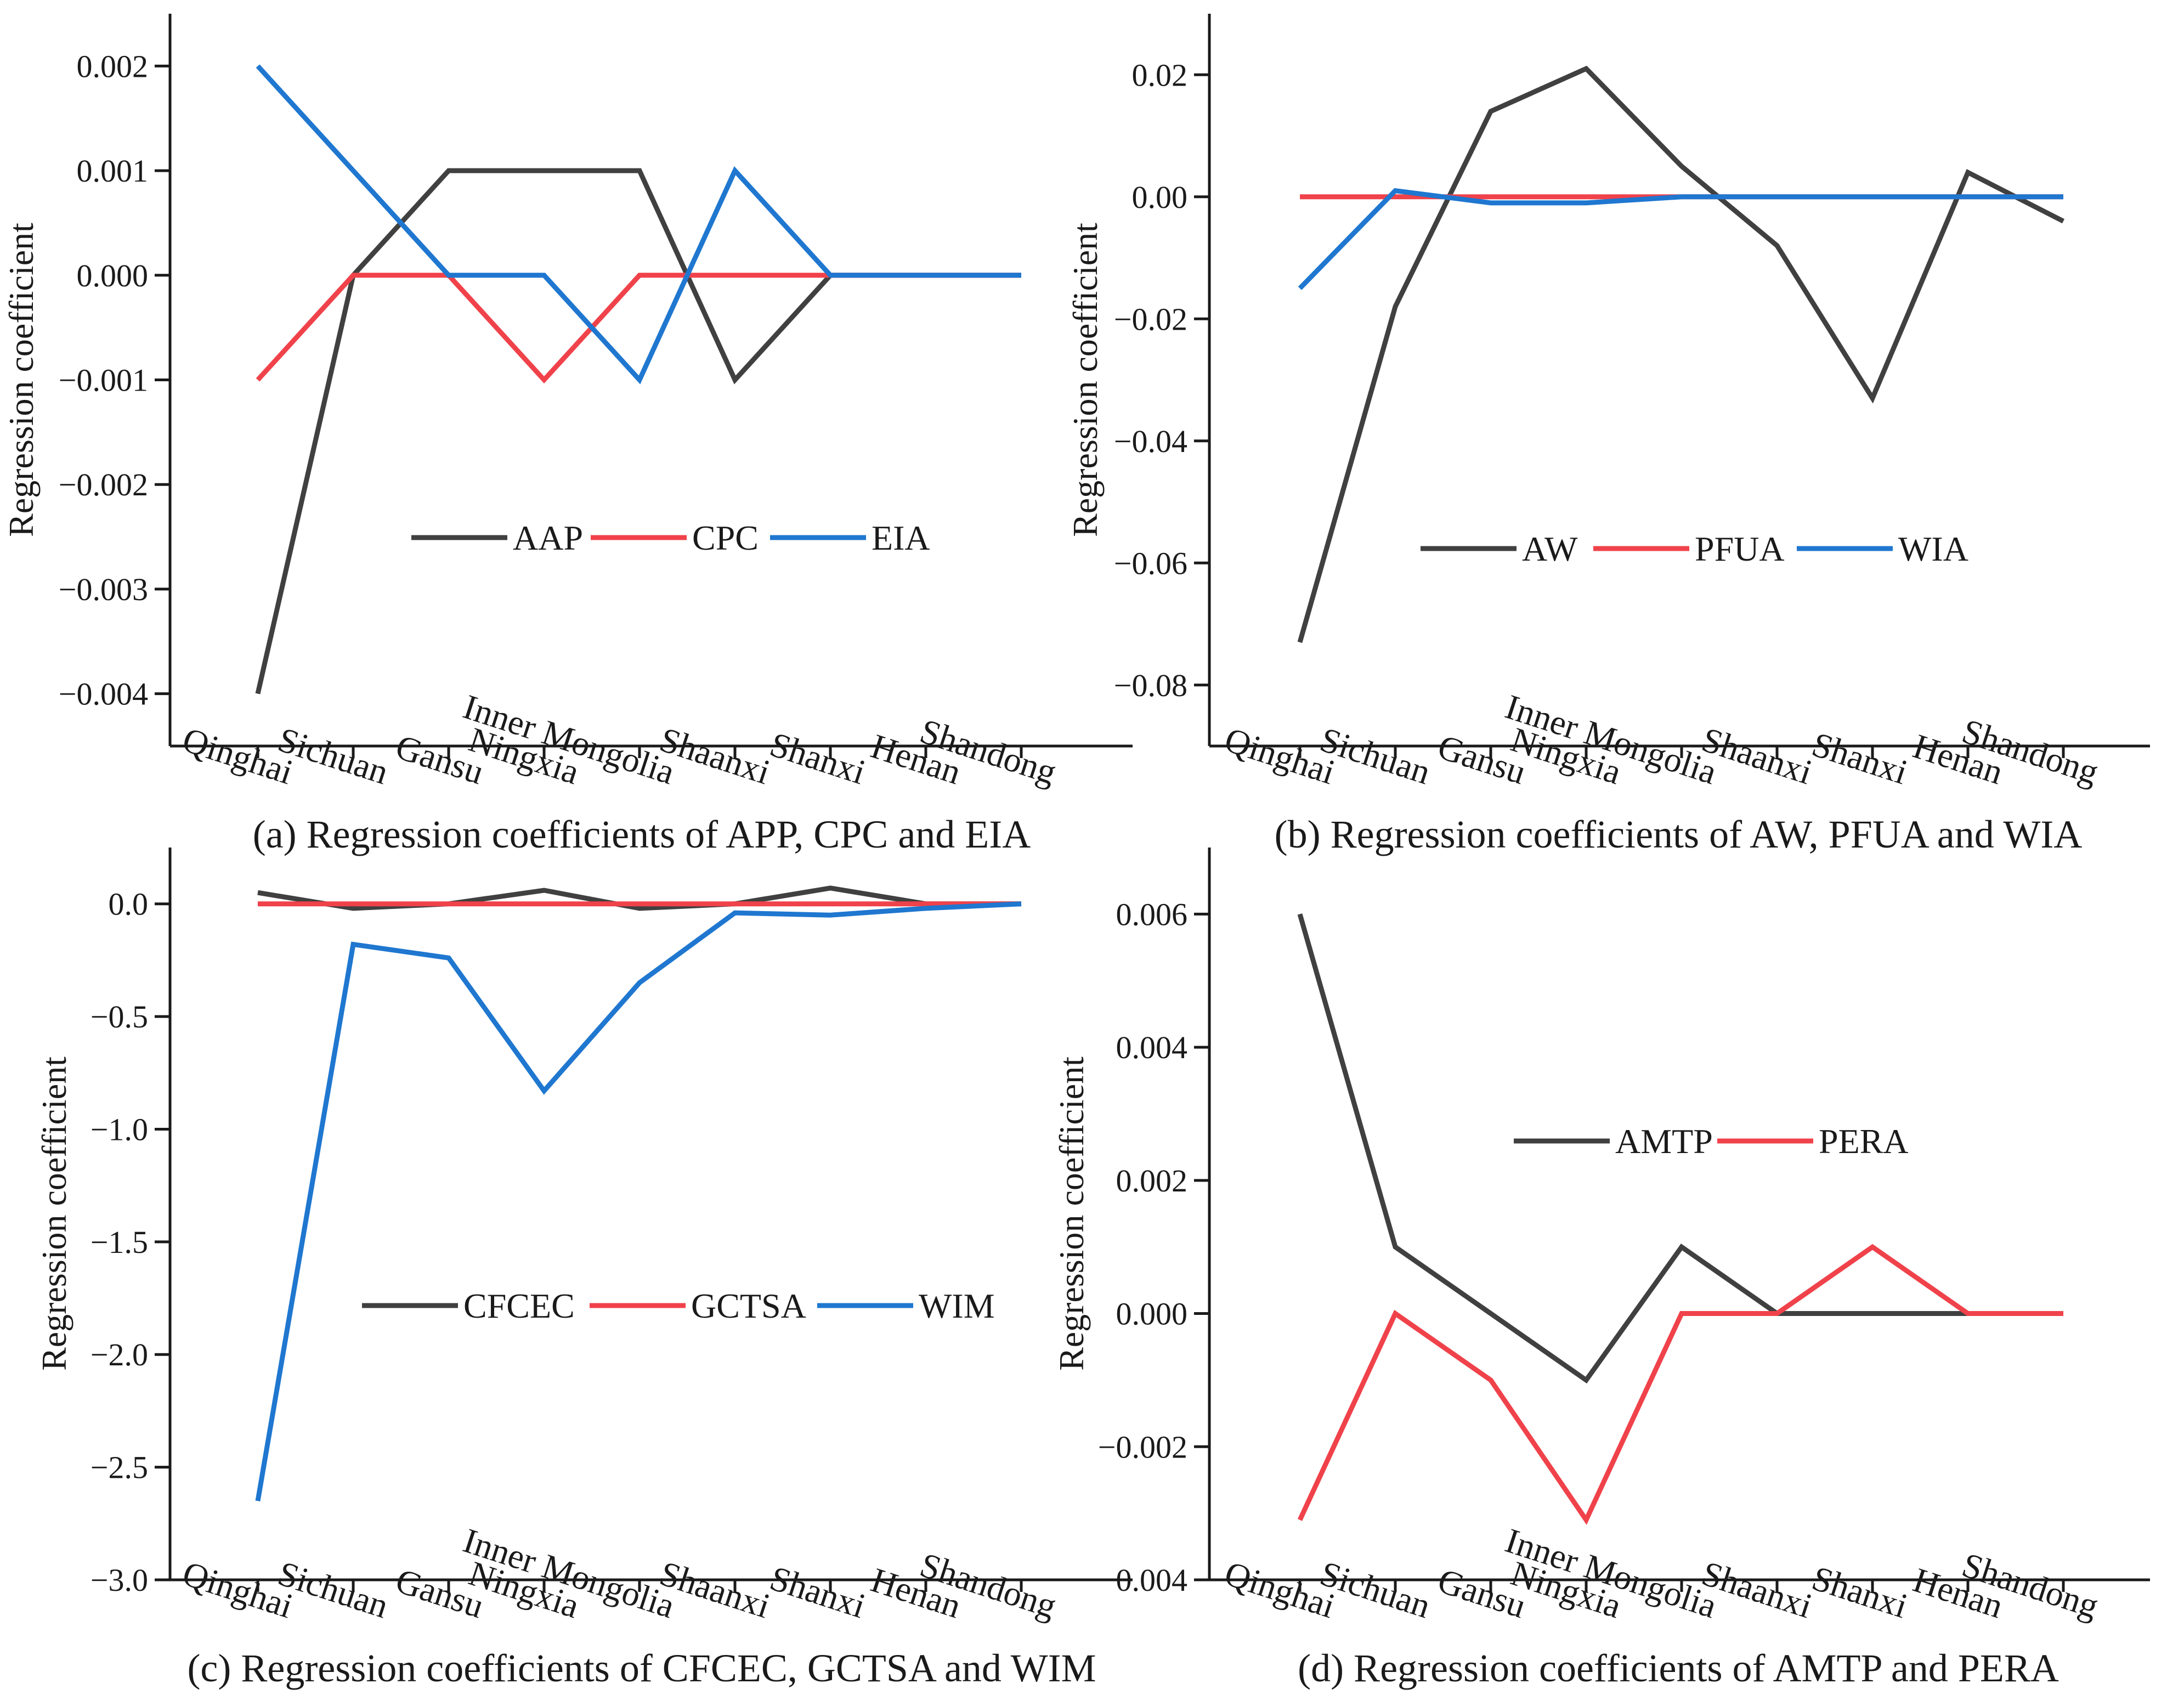 This screenshot has width=2184, height=1706. I want to click on y-tick-label: −0.02, so click(1150, 319).